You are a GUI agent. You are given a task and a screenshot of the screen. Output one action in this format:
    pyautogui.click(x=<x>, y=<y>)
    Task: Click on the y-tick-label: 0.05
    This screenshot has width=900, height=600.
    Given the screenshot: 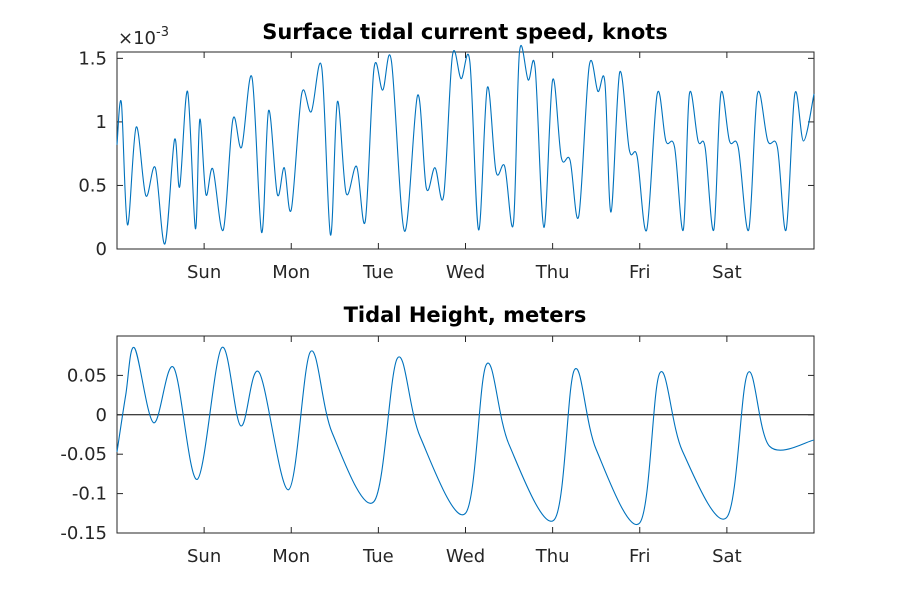 What is the action you would take?
    pyautogui.click(x=87, y=375)
    